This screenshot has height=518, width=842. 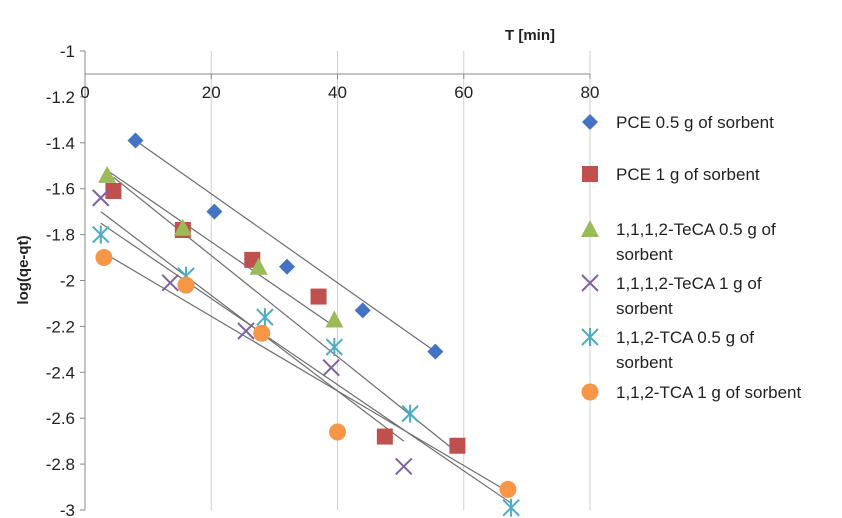 What do you see at coordinates (23, 269) in the screenshot?
I see `y-axis-title: log(qe-qt)` at bounding box center [23, 269].